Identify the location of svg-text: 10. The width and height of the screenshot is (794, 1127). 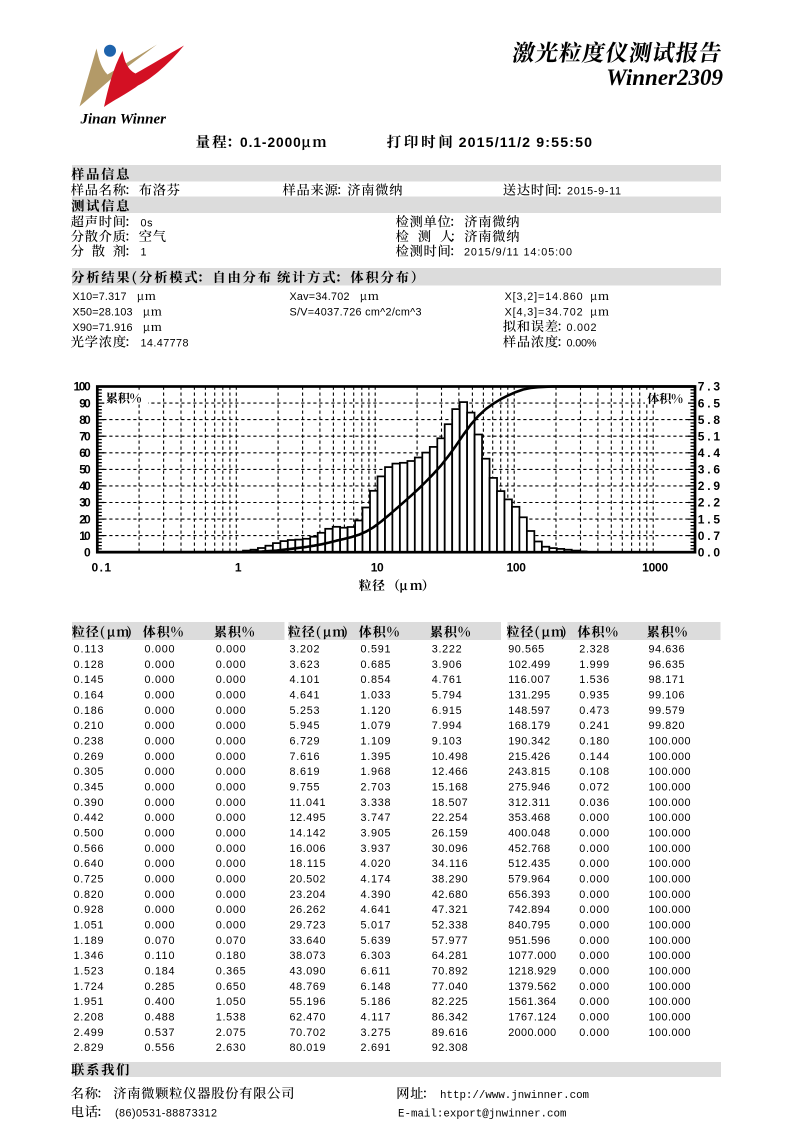
(85, 536).